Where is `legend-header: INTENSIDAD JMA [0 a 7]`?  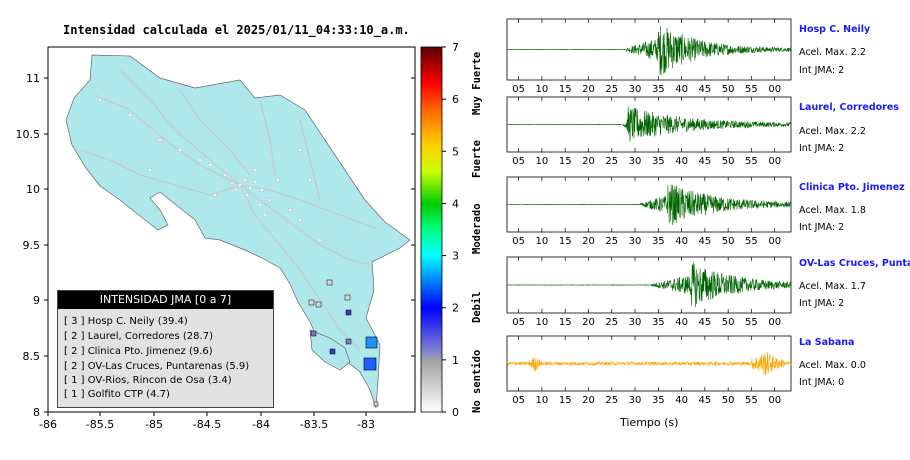 legend-header: INTENSIDAD JMA [0 a 7] is located at coordinates (165, 300).